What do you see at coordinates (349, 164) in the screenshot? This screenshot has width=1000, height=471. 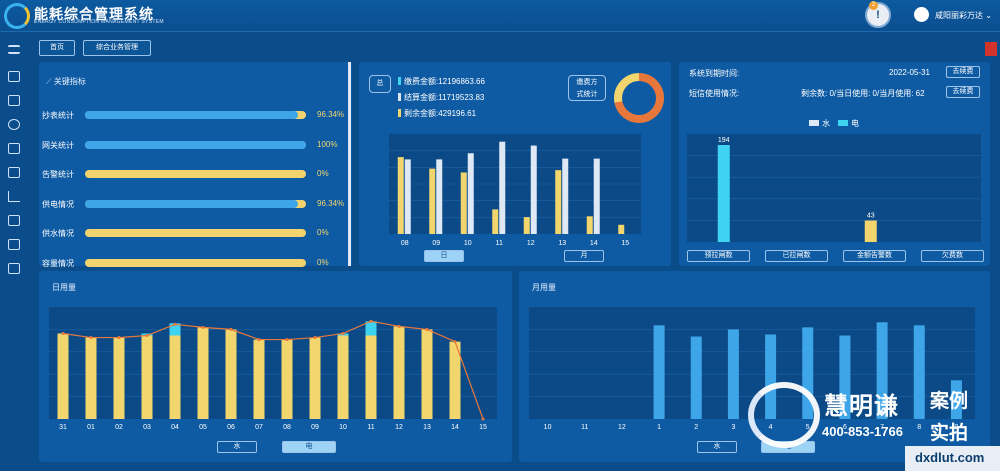 I see `kpi-scrollbar` at bounding box center [349, 164].